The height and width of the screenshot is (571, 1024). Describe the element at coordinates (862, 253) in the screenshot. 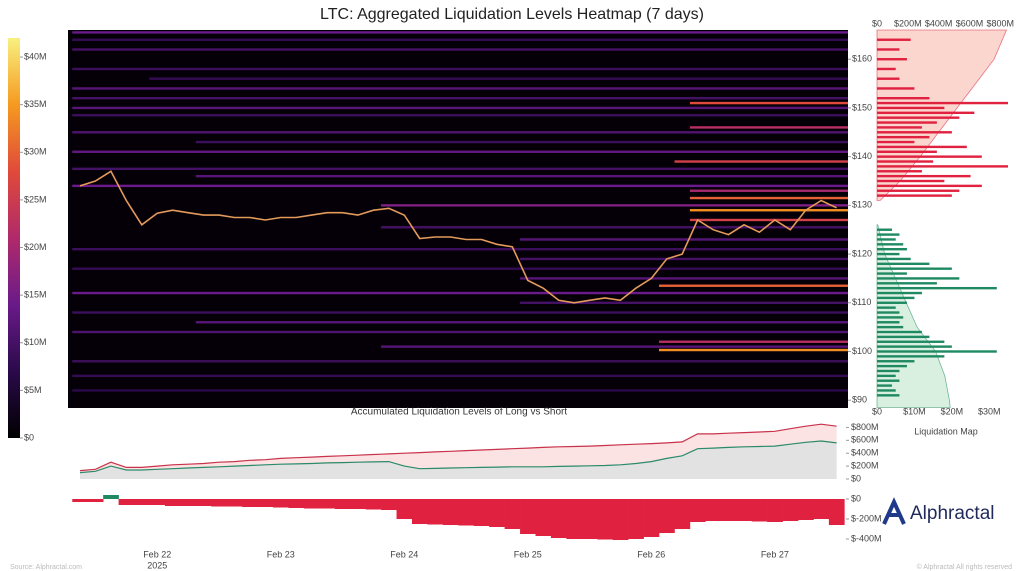

I see `y-tick-label: $120` at that location.